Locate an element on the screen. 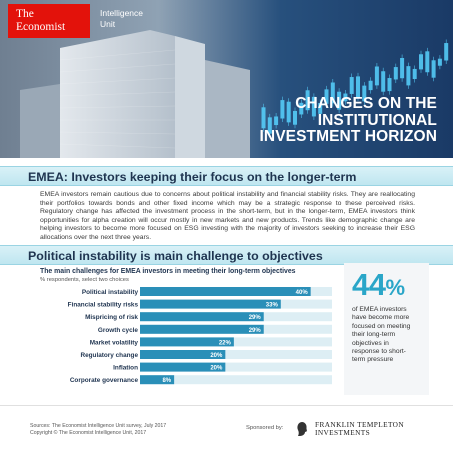 Image resolution: width=453 pixels, height=453 pixels. franklin-templeton-logo: FRANKLIN TEMPLETON INVESTMENTS is located at coordinates (350, 429).